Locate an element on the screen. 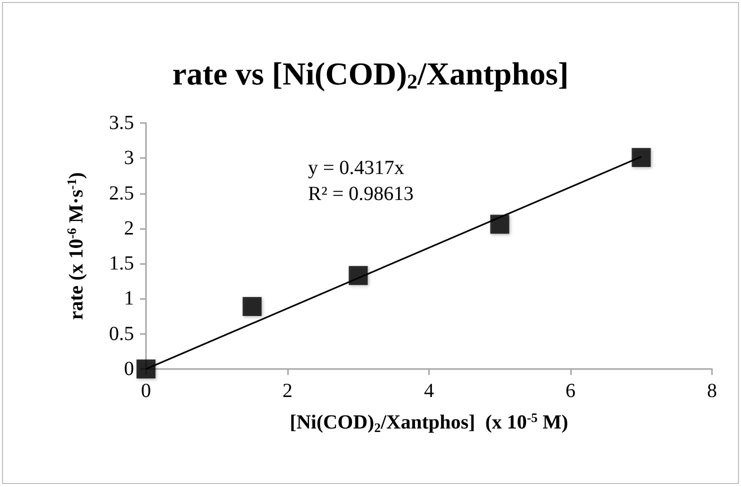  y-tick-label: 1.5 is located at coordinates (121, 263).